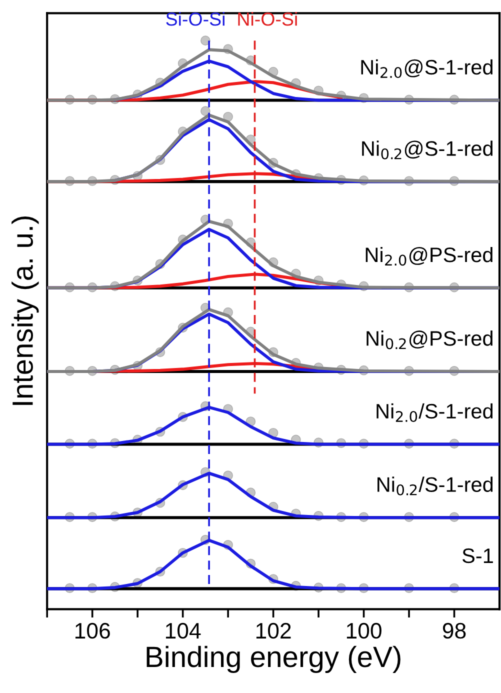 The height and width of the screenshot is (693, 501). What do you see at coordinates (195, 19) in the screenshot?
I see `series-label: Si-O-Si` at bounding box center [195, 19].